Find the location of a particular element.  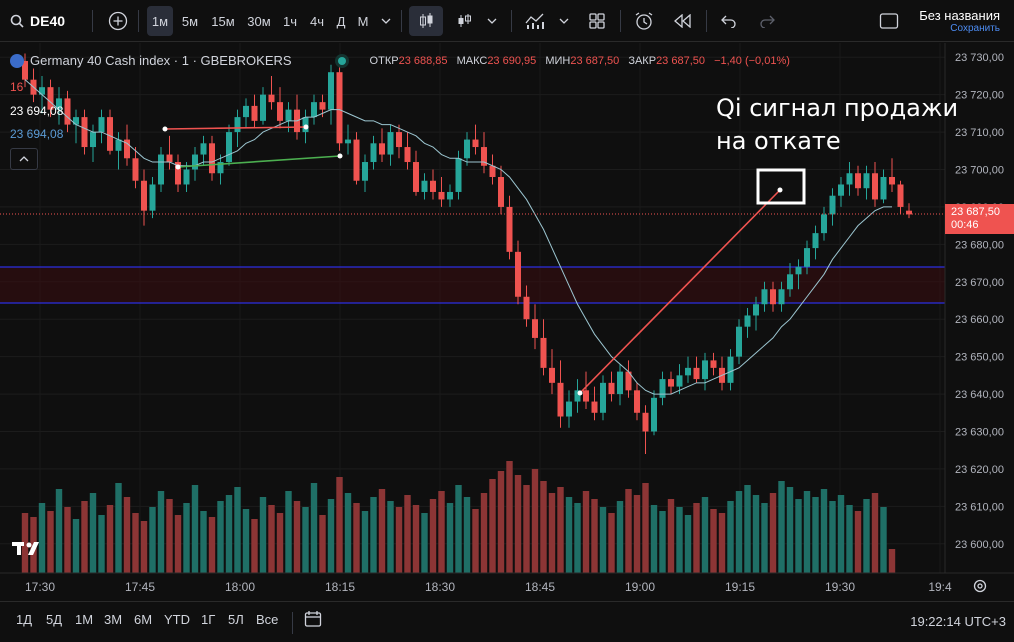

timeframe-5m: 5м is located at coordinates (190, 21).